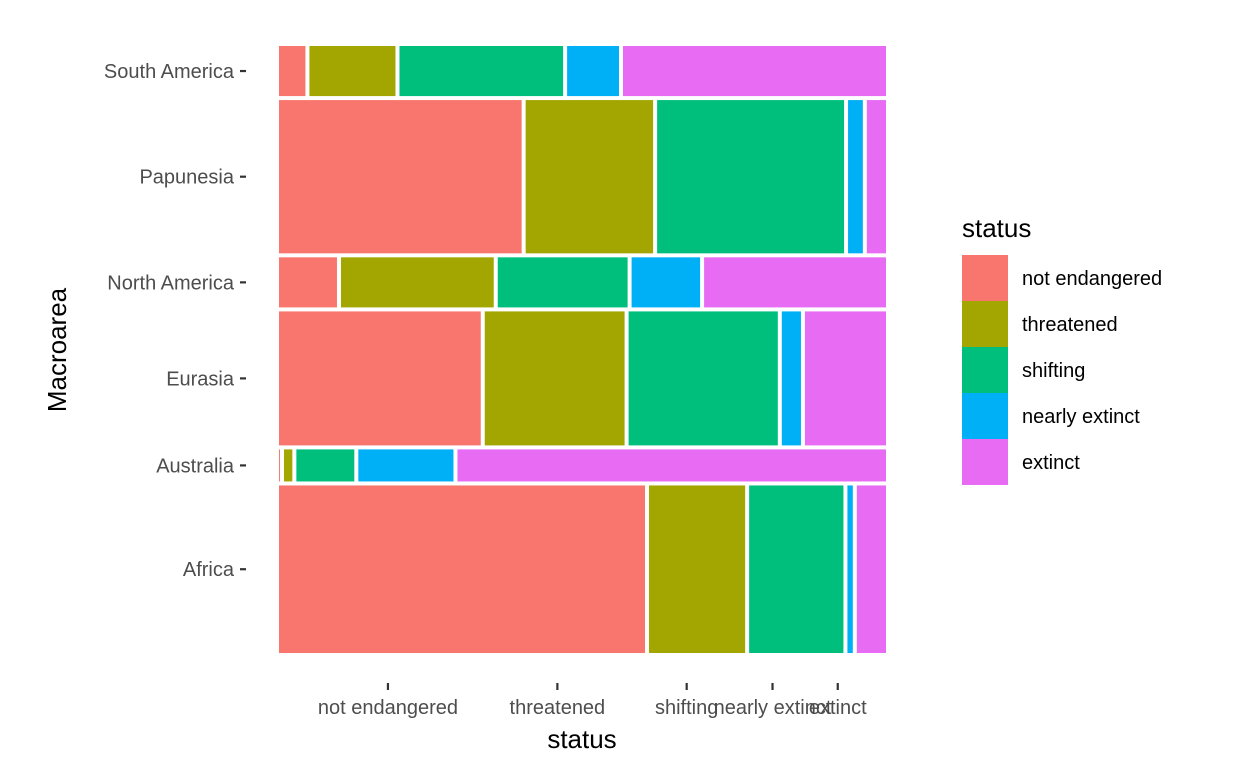 Image resolution: width=1248 pixels, height=768 pixels. What do you see at coordinates (288, 465) in the screenshot?
I see `tile-australia-threatened` at bounding box center [288, 465].